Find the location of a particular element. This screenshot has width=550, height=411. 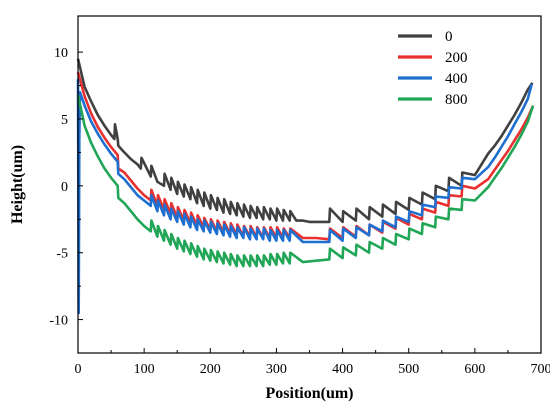

x-tick-label: 300 is located at coordinates (276, 369).